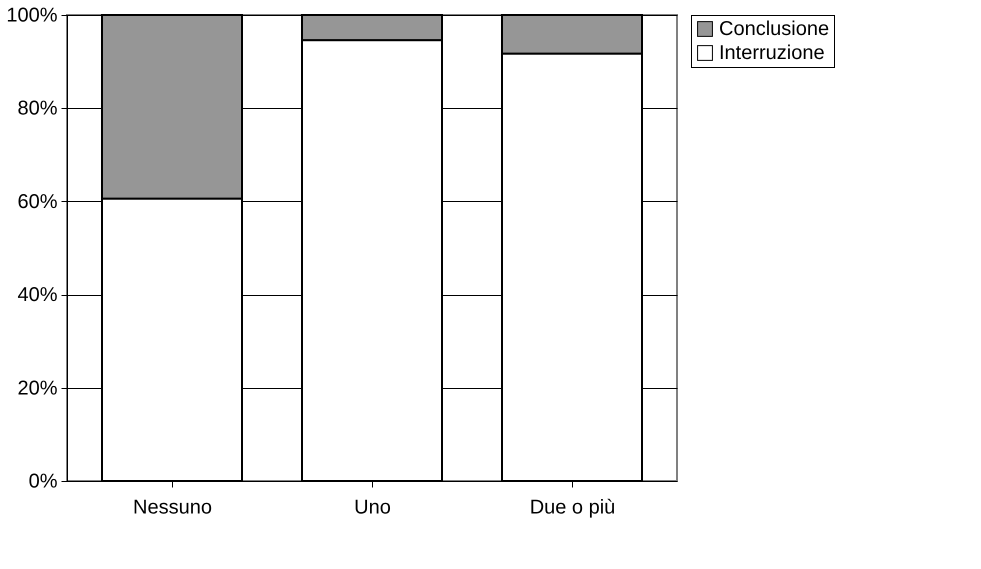  Describe the element at coordinates (774, 29) in the screenshot. I see `legend-label: Conclusione` at that location.